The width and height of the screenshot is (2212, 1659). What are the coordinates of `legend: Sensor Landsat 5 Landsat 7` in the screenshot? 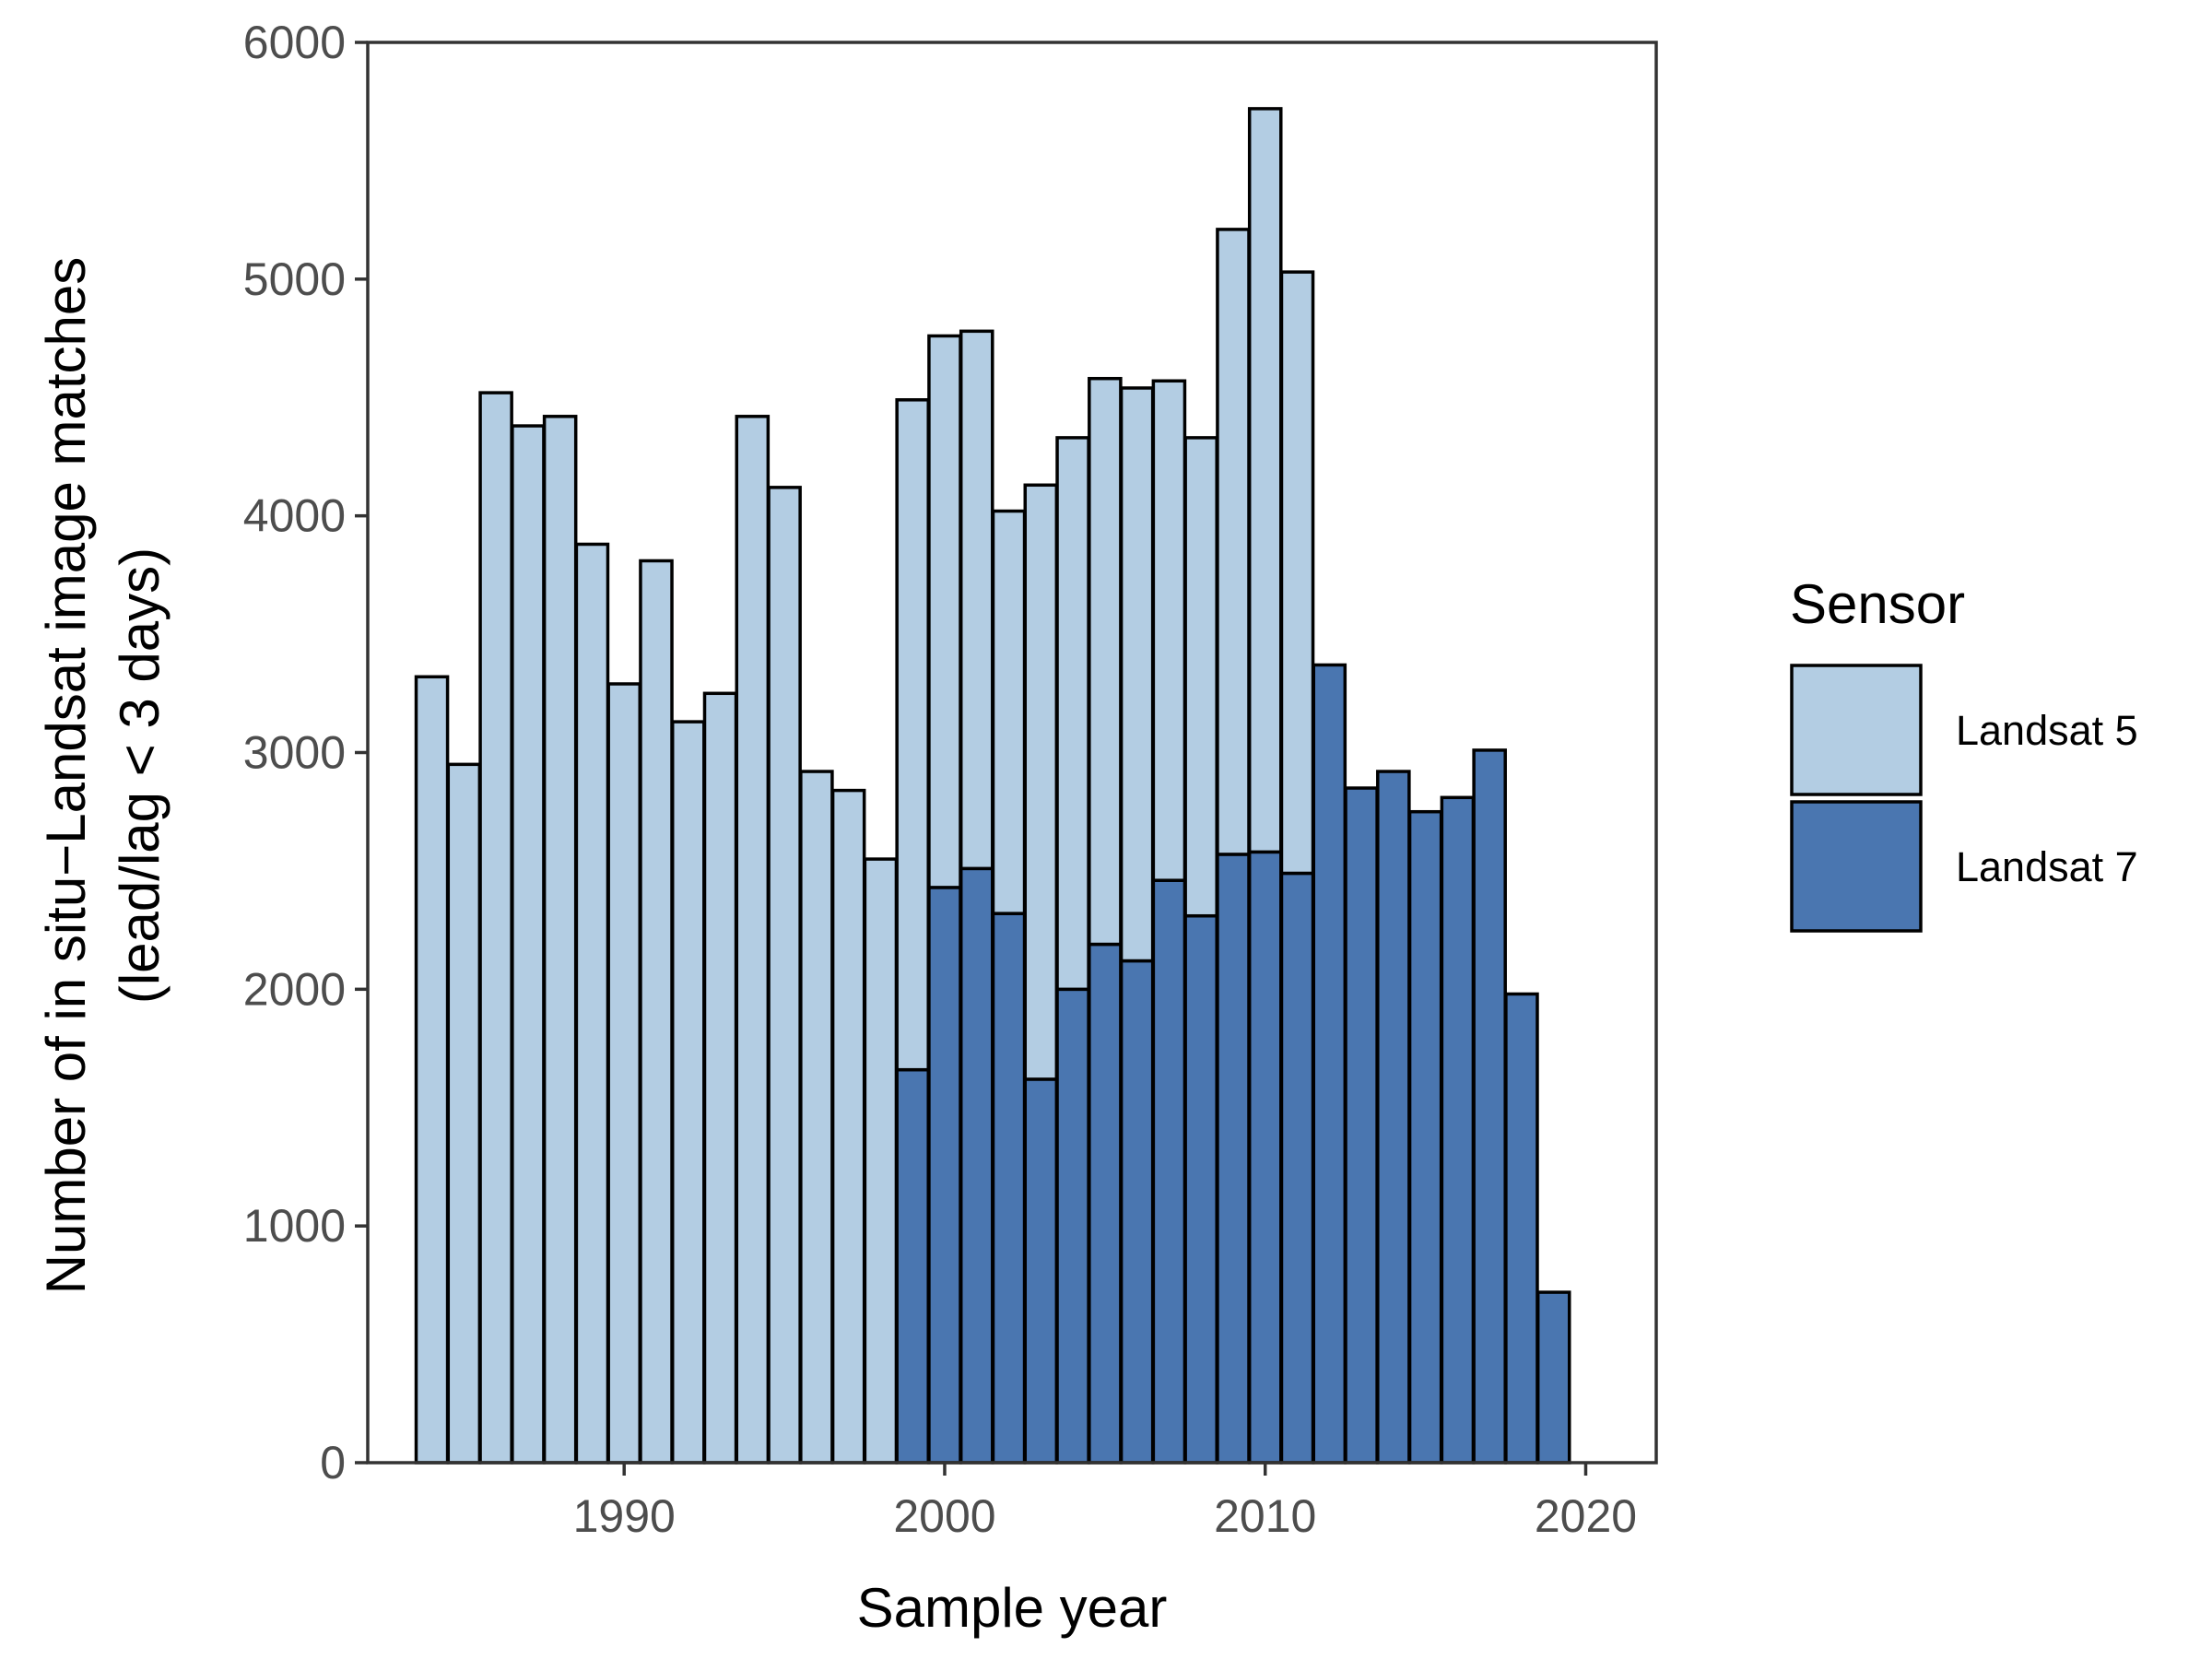 It's located at (1964, 753).